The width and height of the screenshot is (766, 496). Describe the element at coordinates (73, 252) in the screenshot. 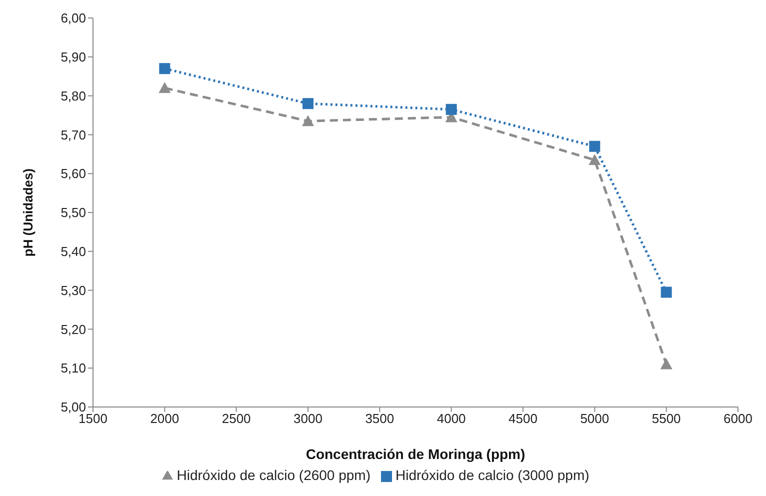

I see `y-tick-label: 5,40` at that location.